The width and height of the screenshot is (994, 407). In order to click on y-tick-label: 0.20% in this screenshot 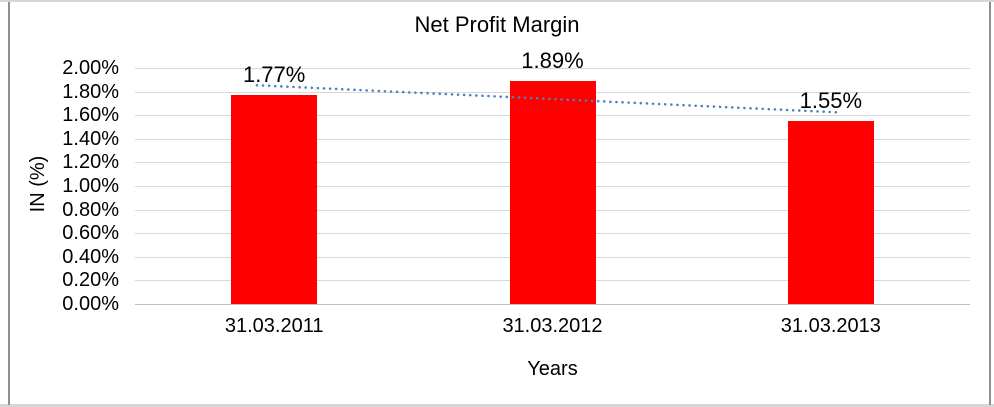, I will do `click(90, 280)`.